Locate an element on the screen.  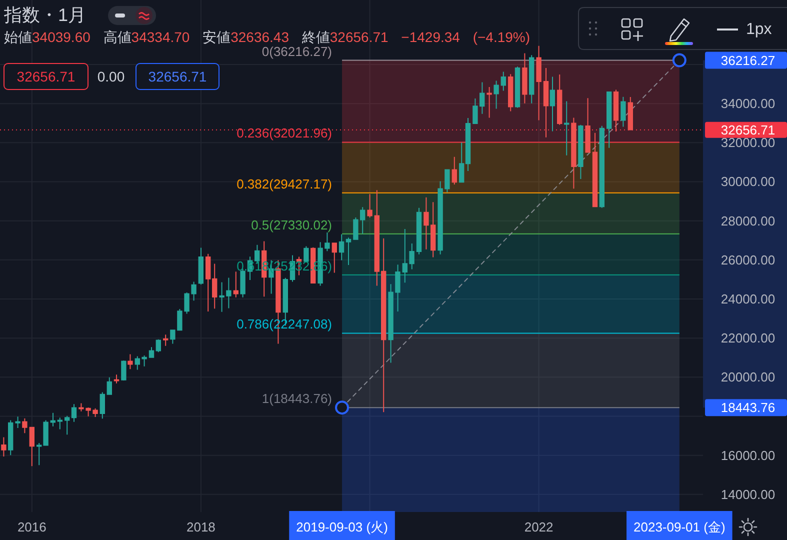
y-tick-label: 36216.27 is located at coordinates (748, 60).